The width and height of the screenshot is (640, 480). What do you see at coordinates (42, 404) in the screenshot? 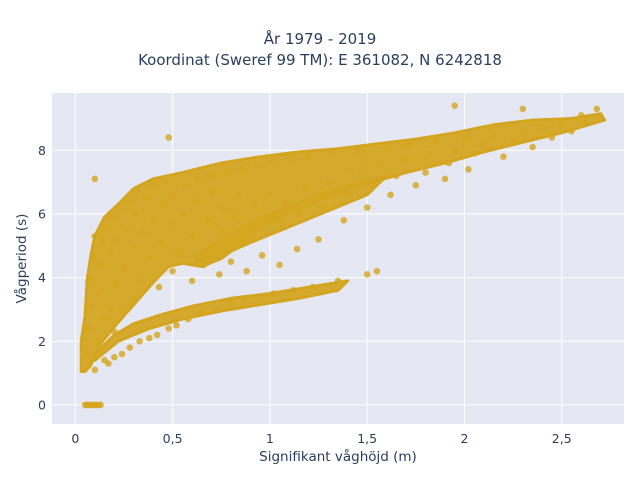
I see `y-tick-label: 0` at bounding box center [42, 404].